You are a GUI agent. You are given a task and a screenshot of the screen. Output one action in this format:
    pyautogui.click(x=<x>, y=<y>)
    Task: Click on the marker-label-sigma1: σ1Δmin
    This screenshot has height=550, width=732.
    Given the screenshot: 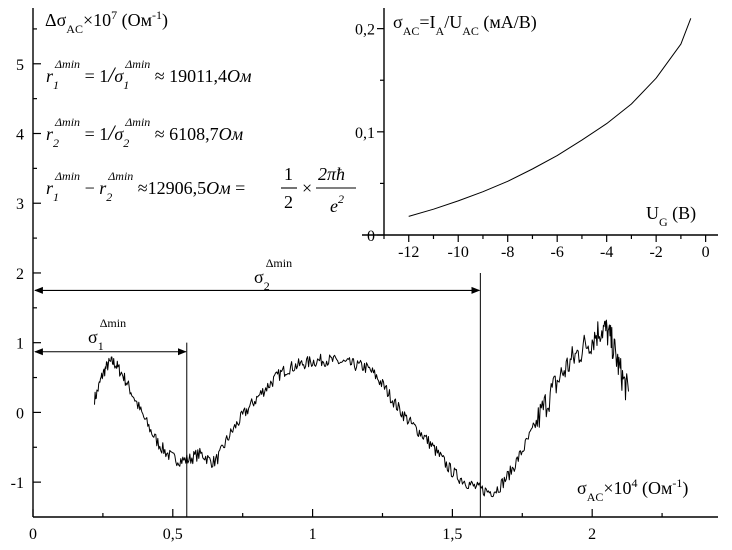 What is the action you would take?
    pyautogui.click(x=107, y=334)
    